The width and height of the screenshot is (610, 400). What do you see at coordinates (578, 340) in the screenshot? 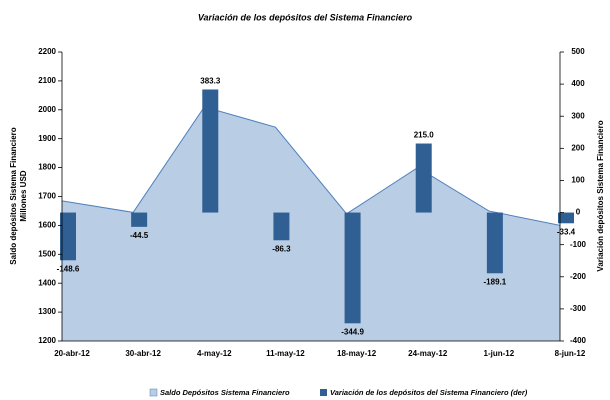
I see `y2-tick-label: -400` at bounding box center [578, 340].